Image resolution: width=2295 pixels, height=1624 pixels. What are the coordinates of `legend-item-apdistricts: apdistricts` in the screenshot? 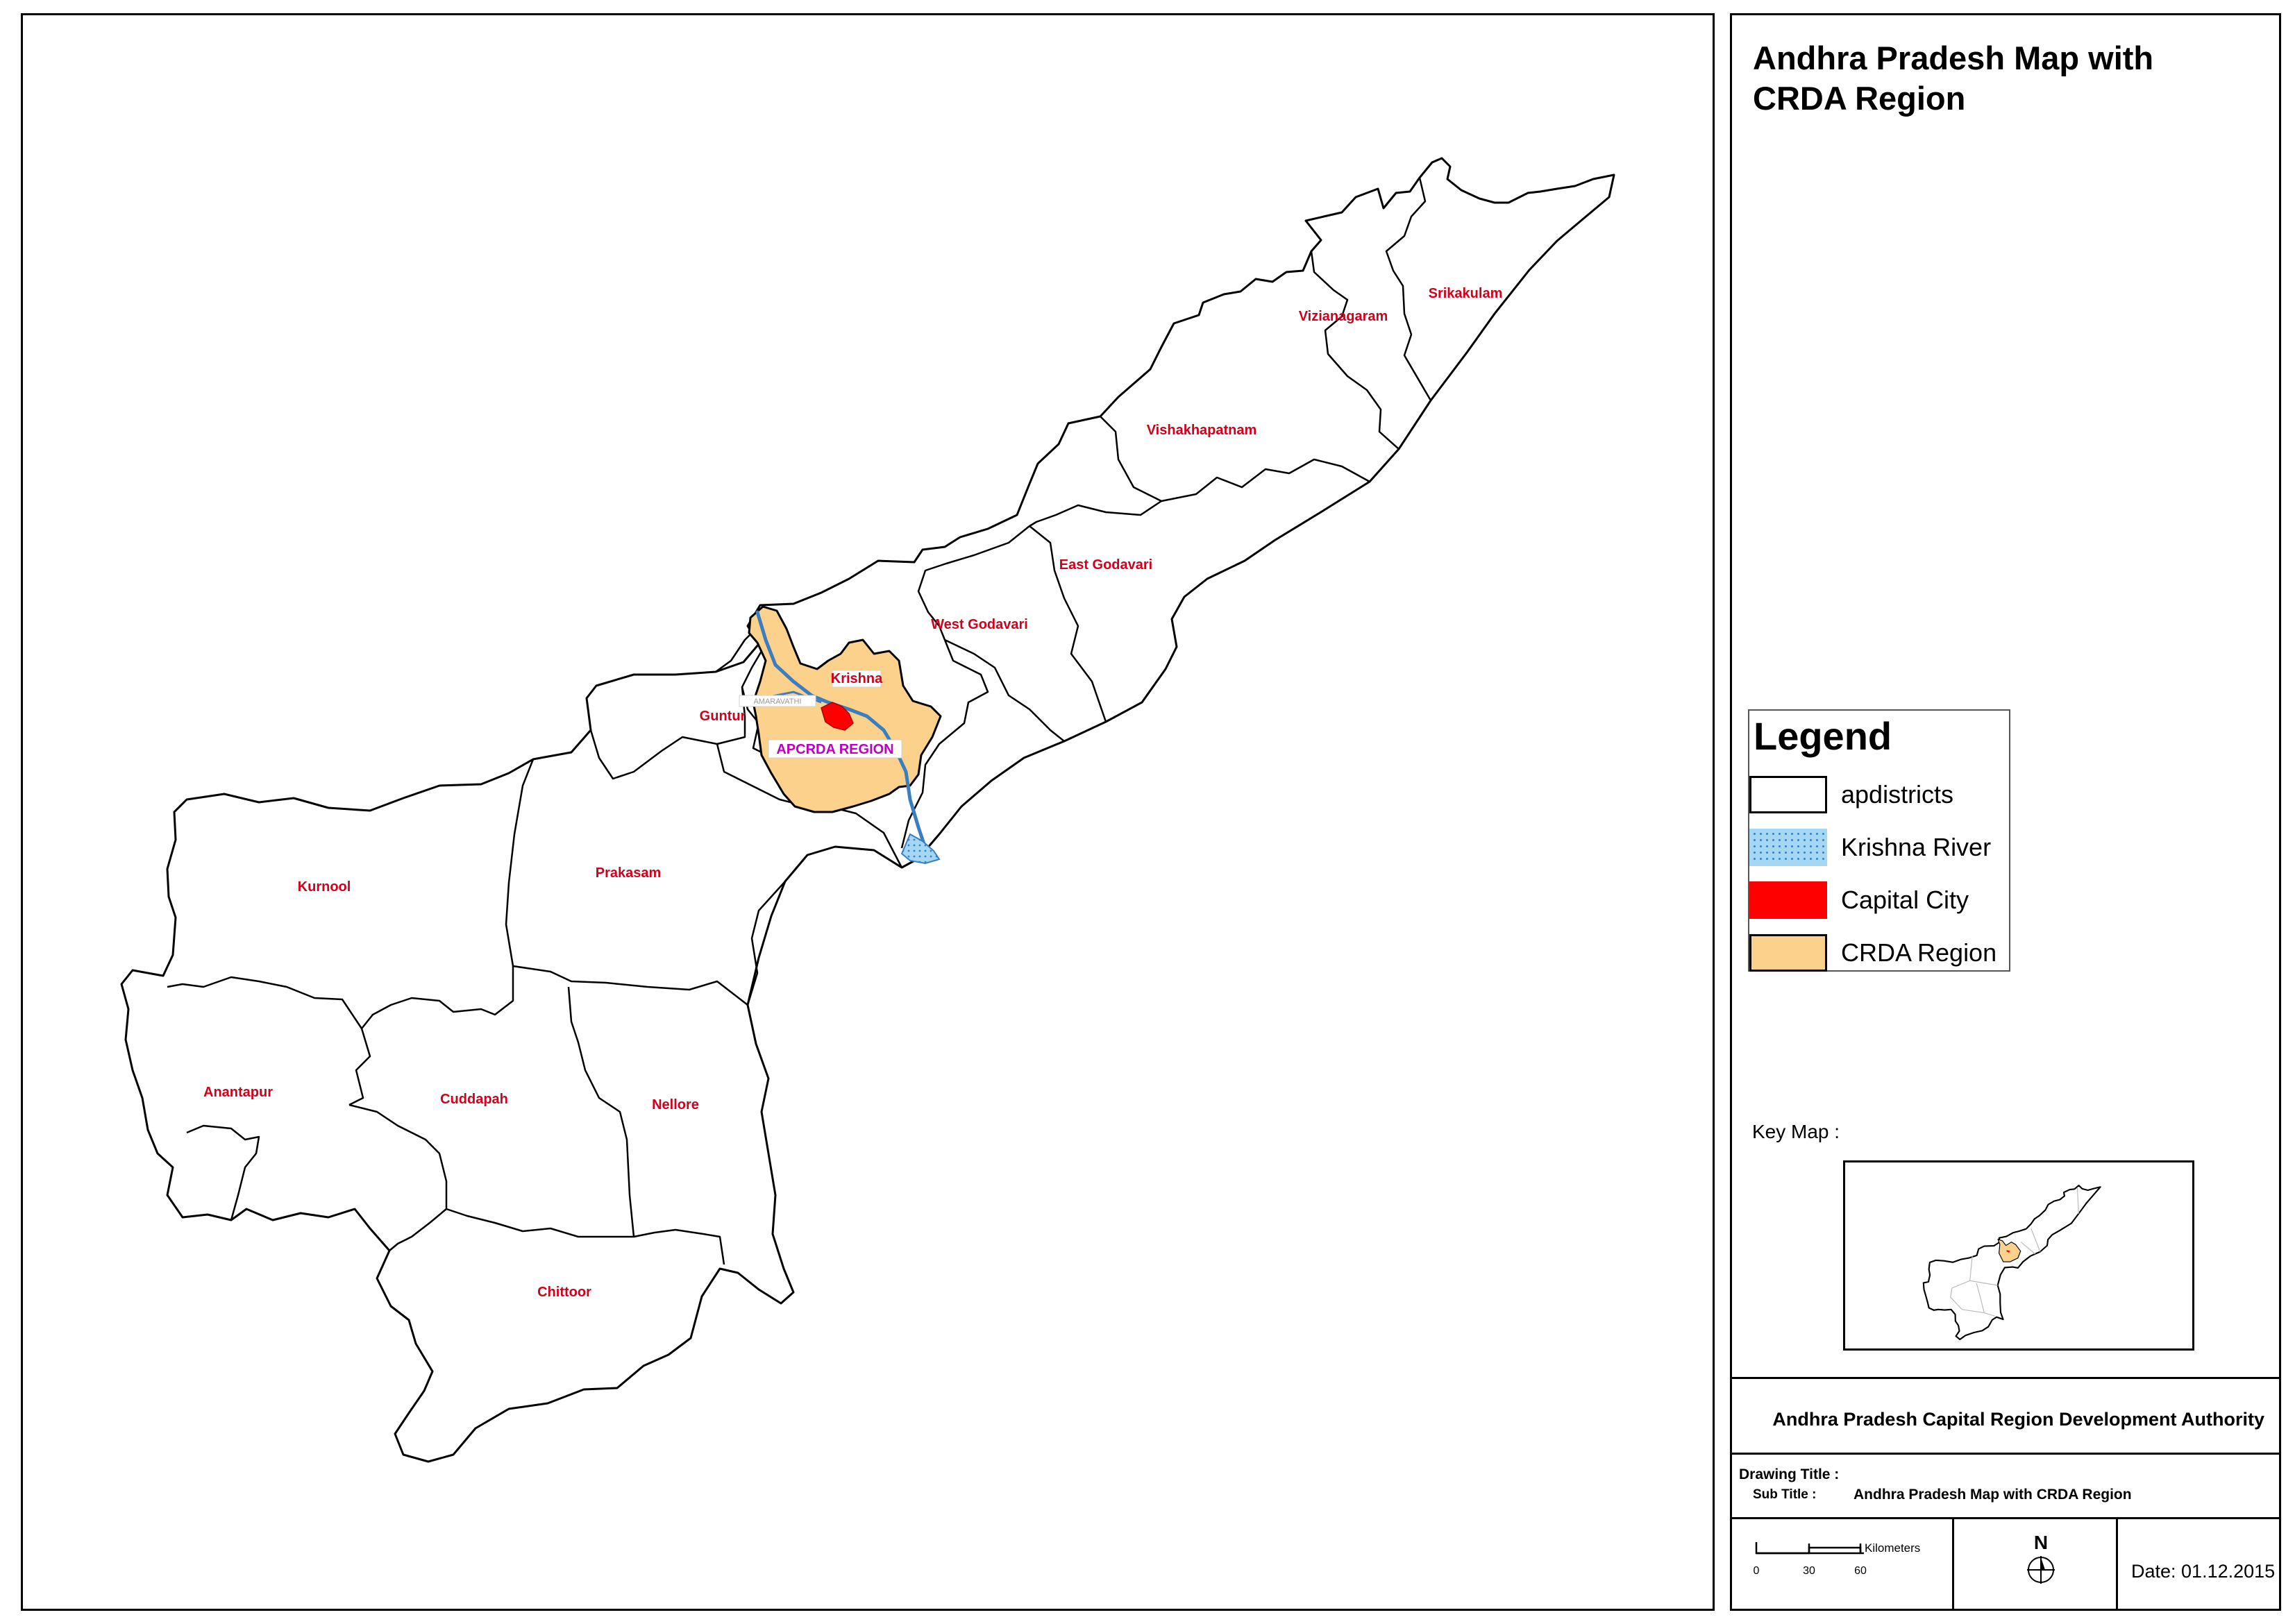 It's located at (1879, 797).